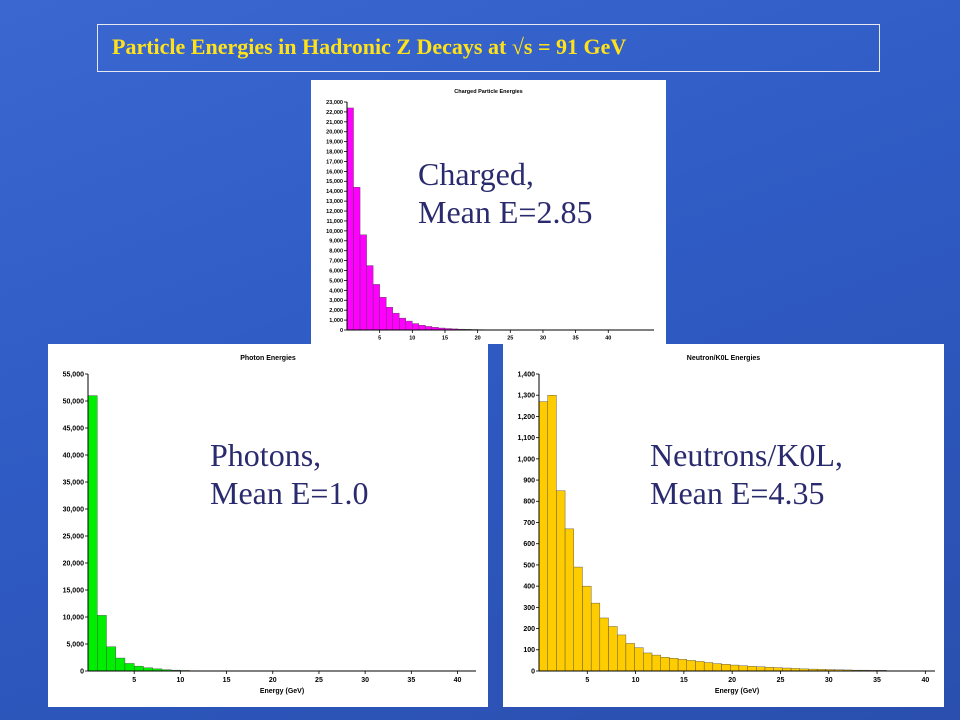 The height and width of the screenshot is (720, 960). Describe the element at coordinates (529, 587) in the screenshot. I see `chart2-y-tick-label: 400` at that location.